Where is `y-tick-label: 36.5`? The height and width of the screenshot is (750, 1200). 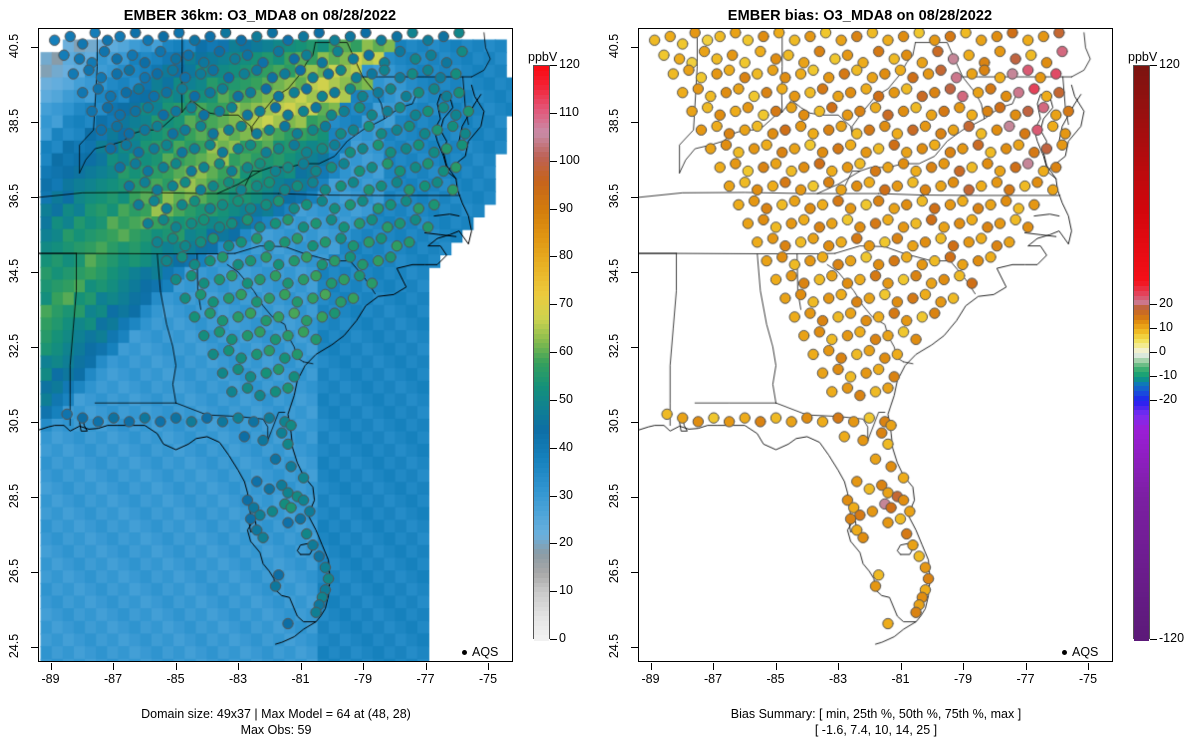 y-tick-label: 36.5 is located at coordinates (14, 195).